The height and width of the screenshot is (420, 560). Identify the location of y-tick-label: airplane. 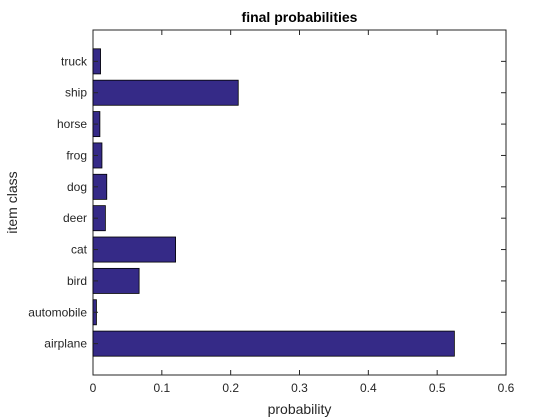
(65, 344).